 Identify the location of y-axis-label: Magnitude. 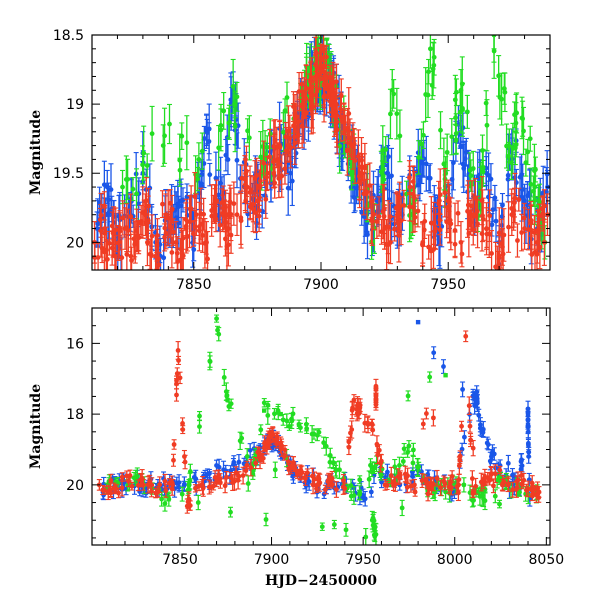
(36, 152).